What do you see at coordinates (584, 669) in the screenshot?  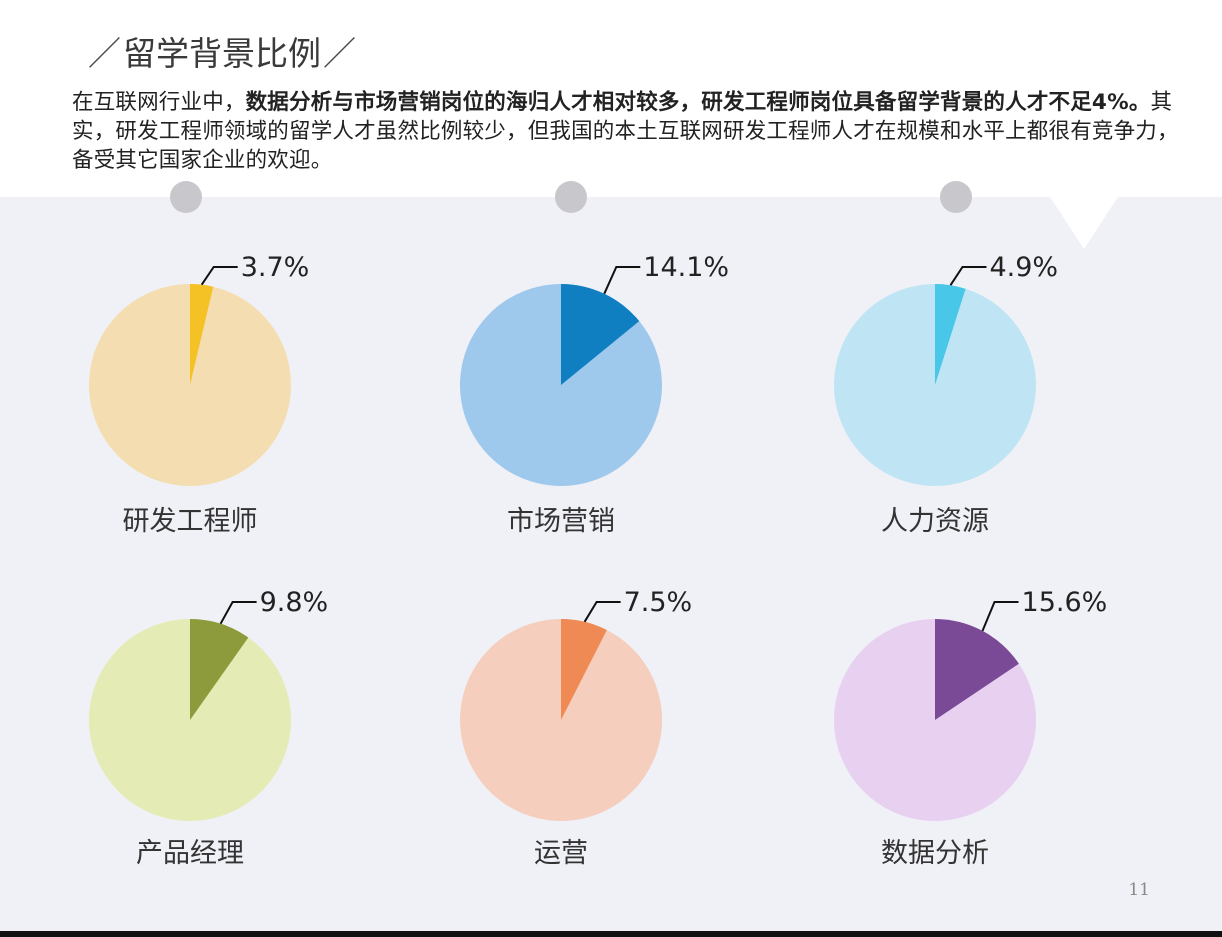 I see `pie-5-slice` at bounding box center [584, 669].